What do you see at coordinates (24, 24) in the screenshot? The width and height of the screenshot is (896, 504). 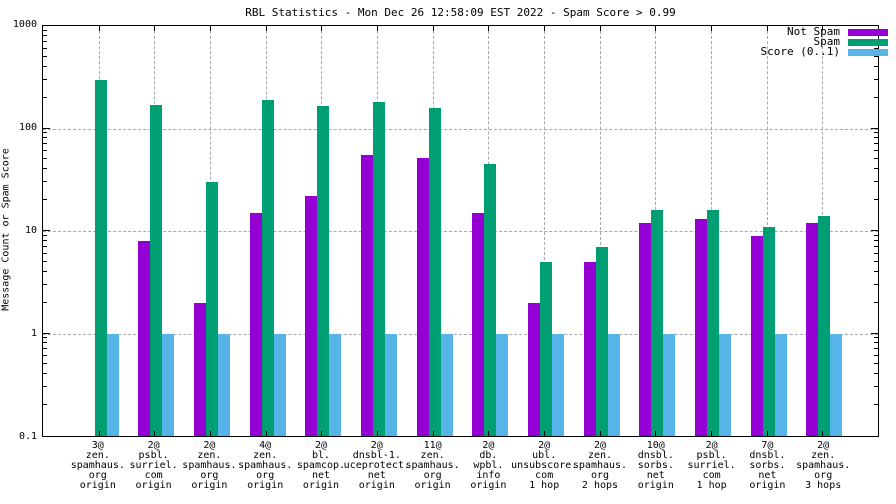 I see `y-tick-label: 1000` at bounding box center [24, 24].